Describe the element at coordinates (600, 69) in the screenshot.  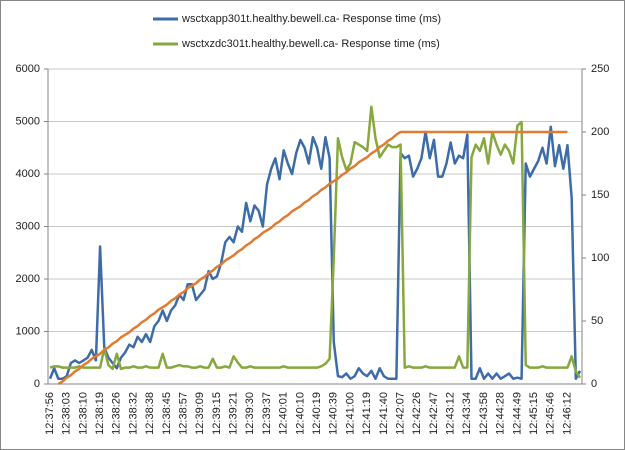
I see `y2-tick-label: 250` at that location.